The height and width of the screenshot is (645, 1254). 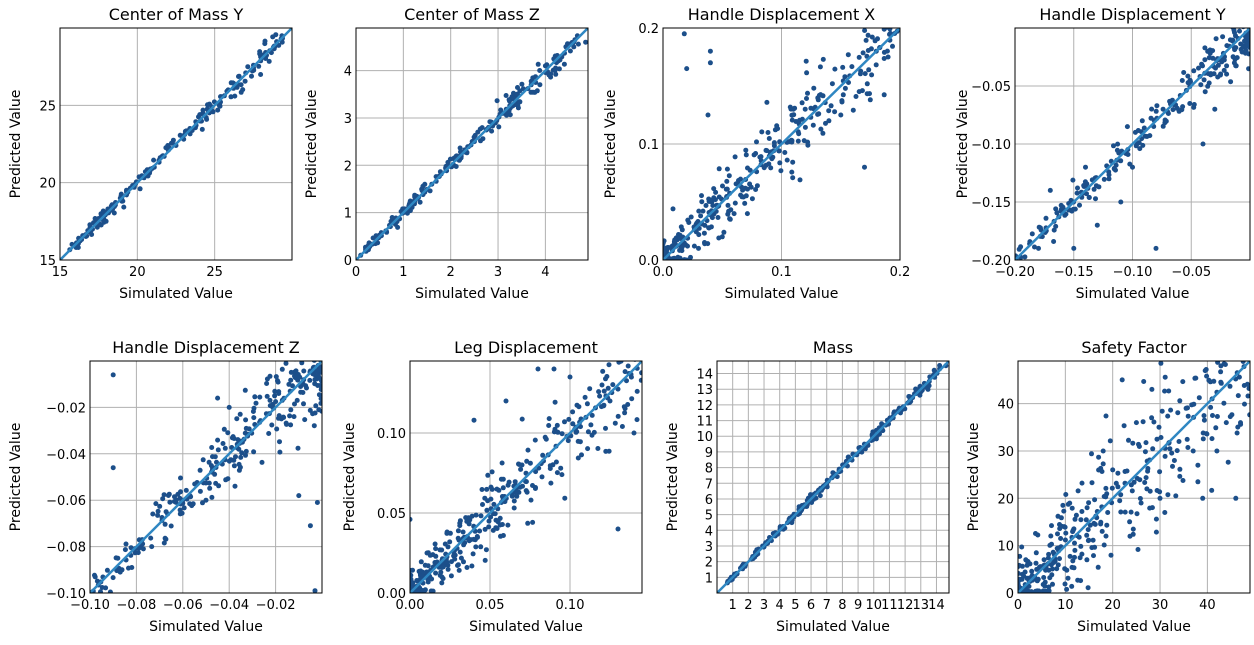 What do you see at coordinates (780, 605) in the screenshot?
I see `x-tick-label: 4` at bounding box center [780, 605].